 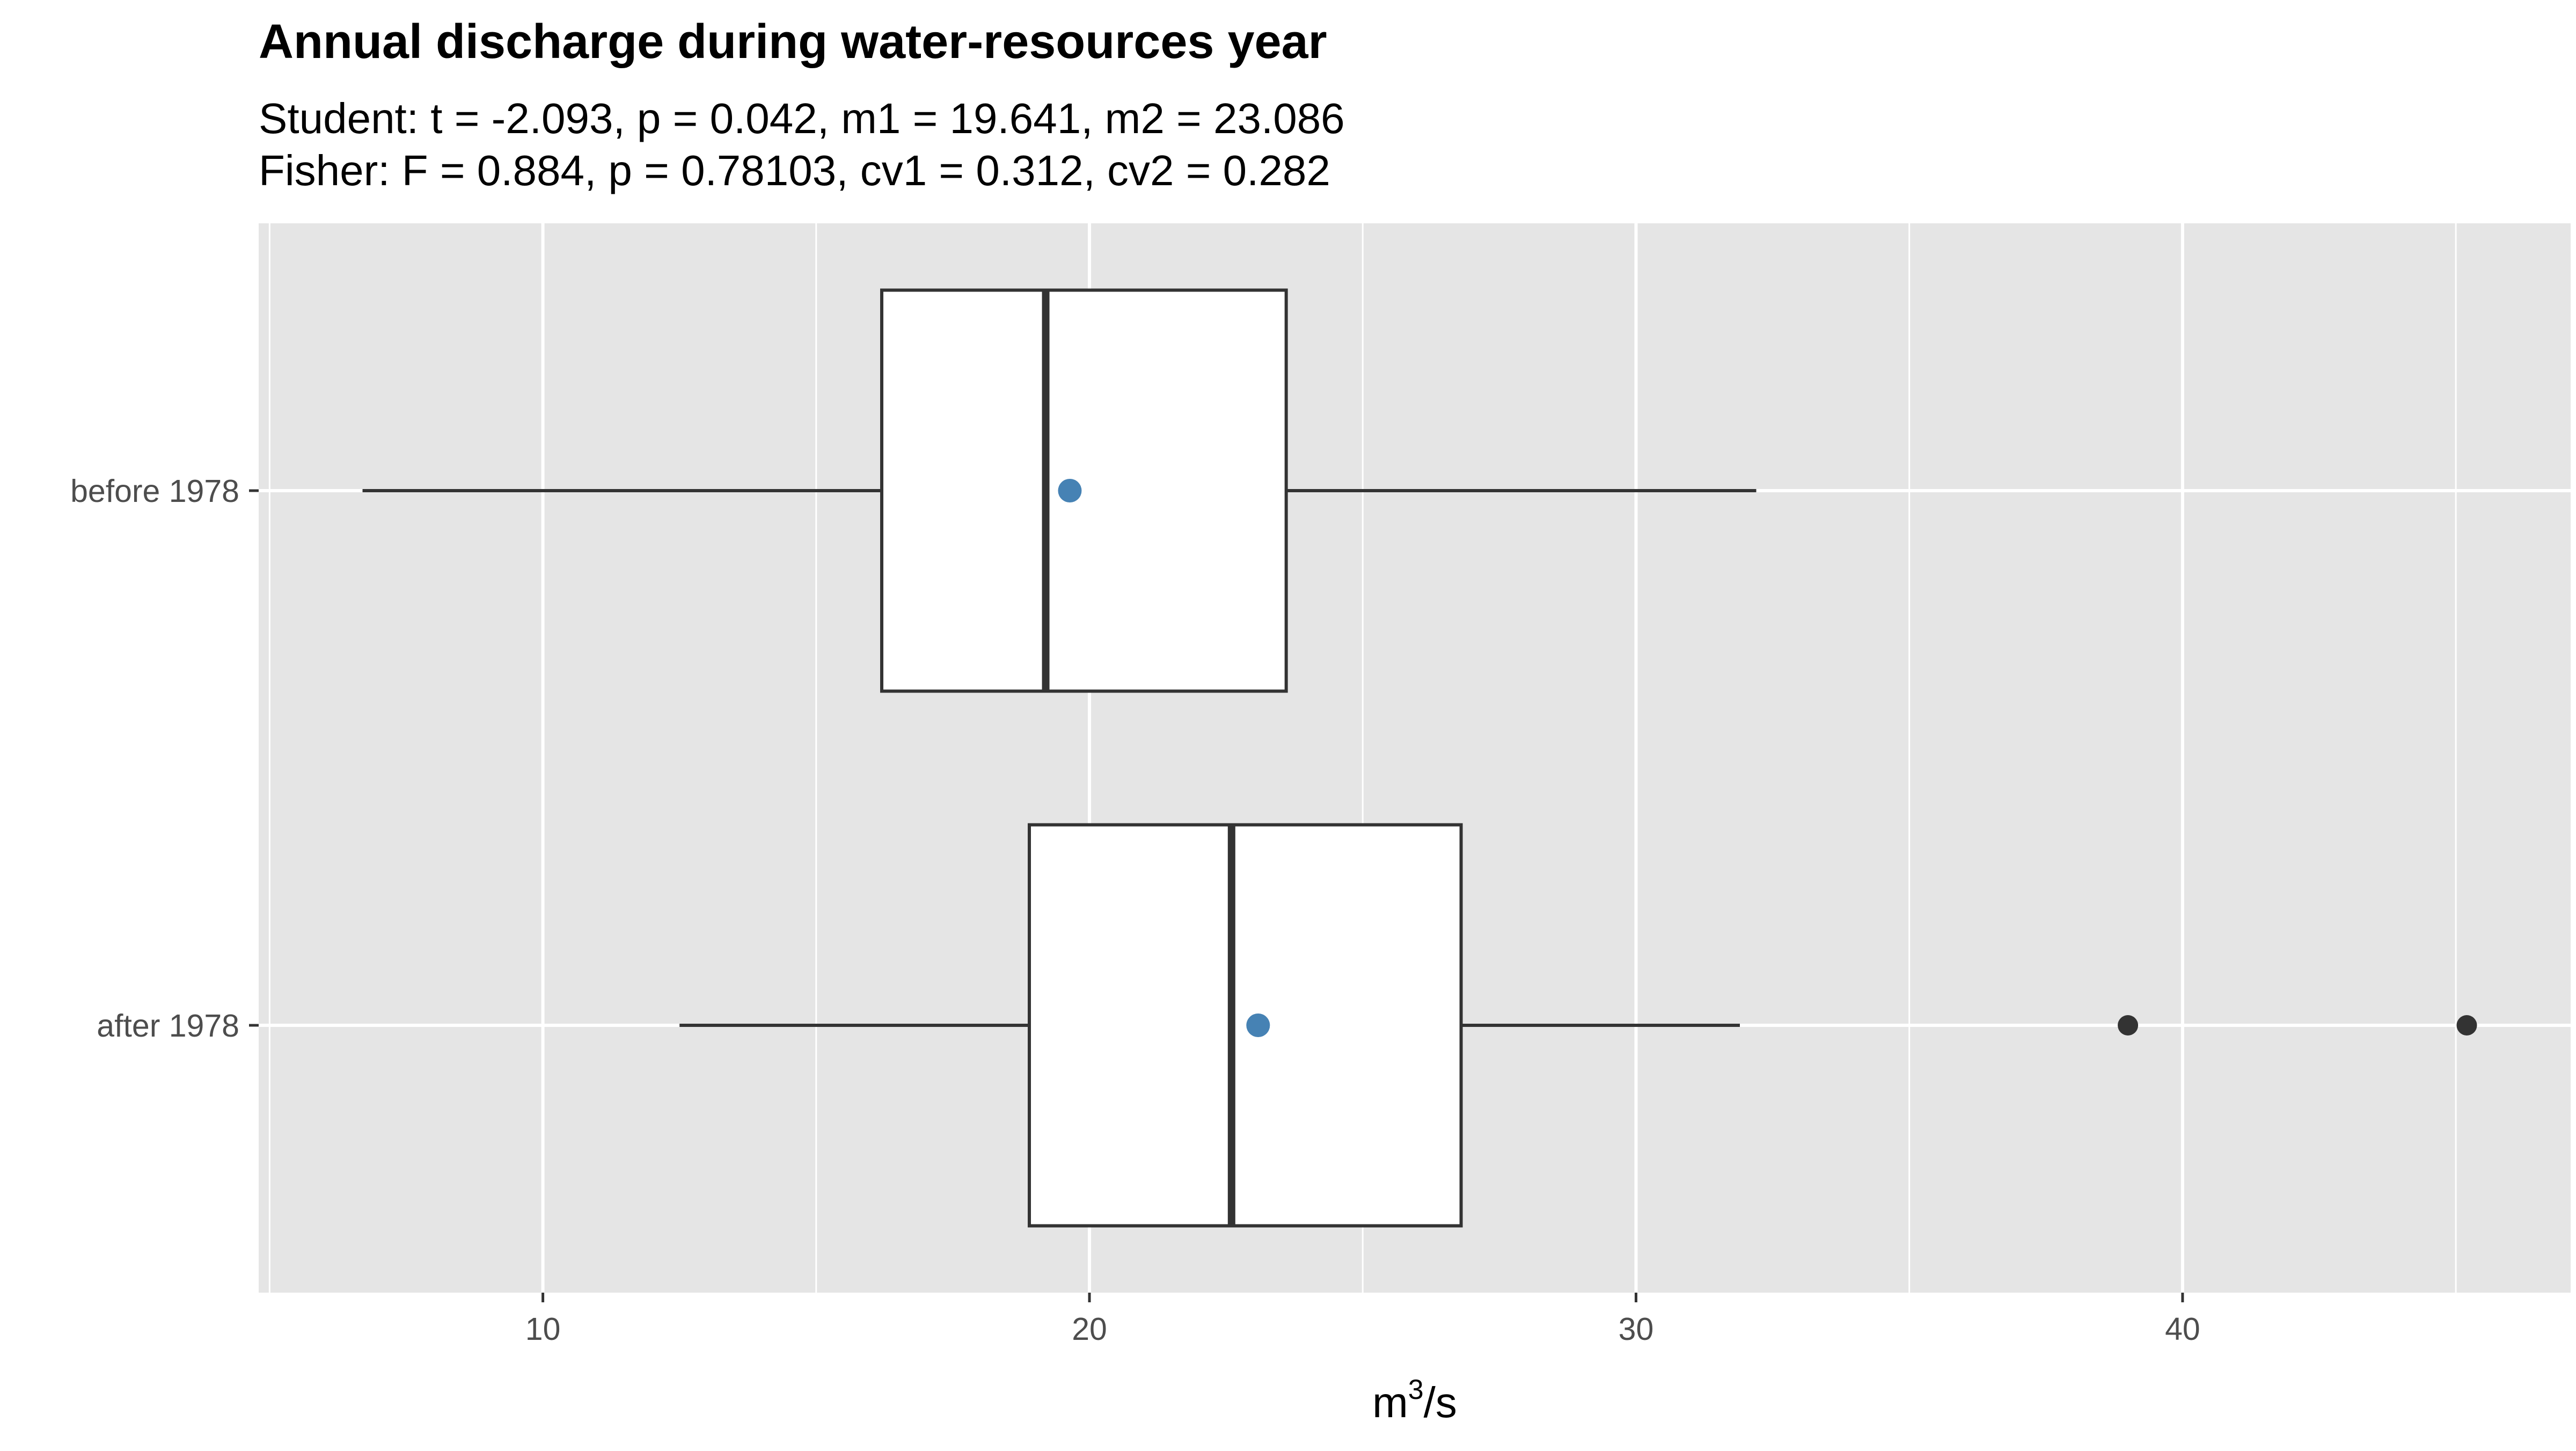 What do you see at coordinates (1414, 1400) in the screenshot?
I see `x-axis-title: m3/s` at bounding box center [1414, 1400].